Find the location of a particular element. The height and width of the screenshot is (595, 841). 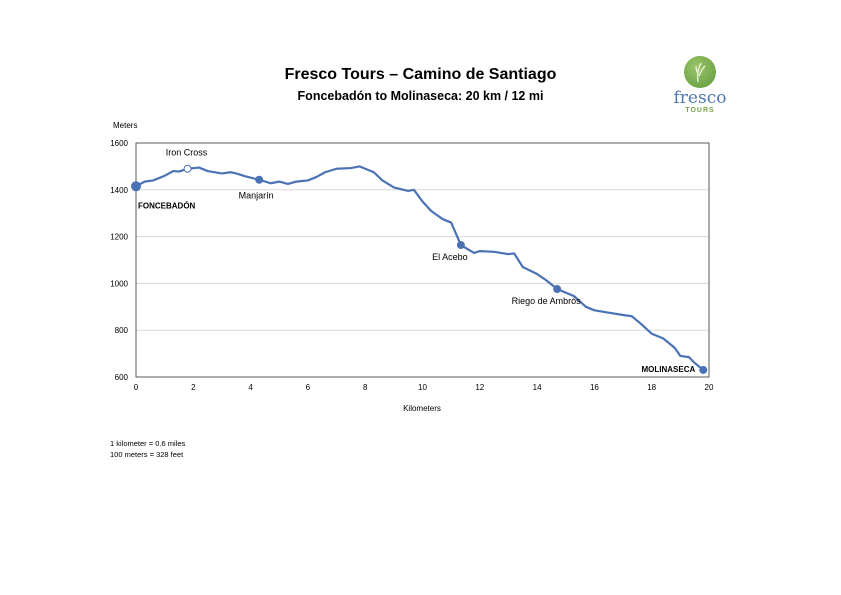

x-tick-label: 12 is located at coordinates (479, 387).